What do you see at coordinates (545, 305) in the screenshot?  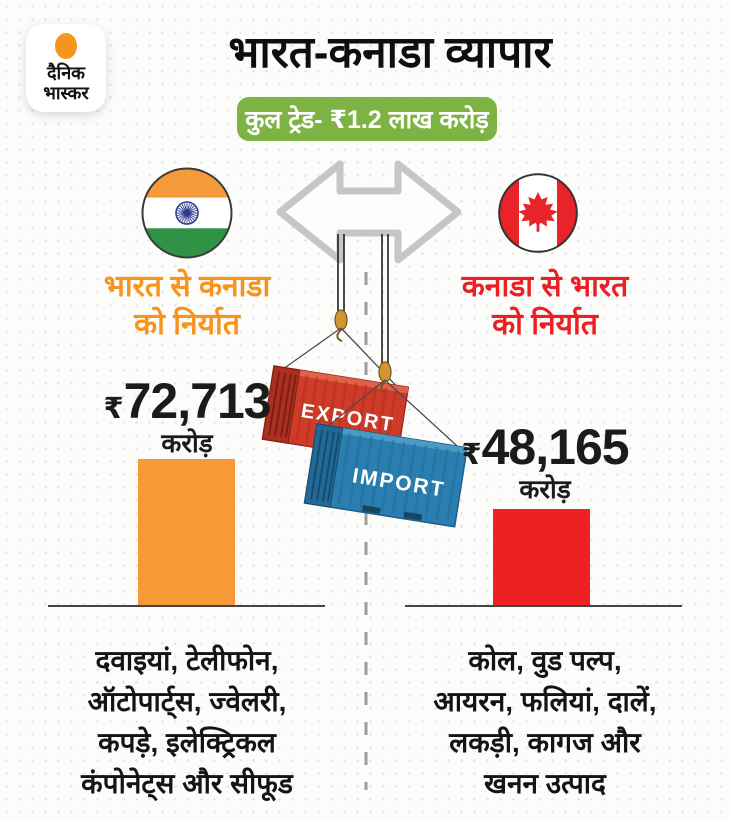 I see `canada-exports-heading: कनाडा से भारत को निर्यात` at bounding box center [545, 305].